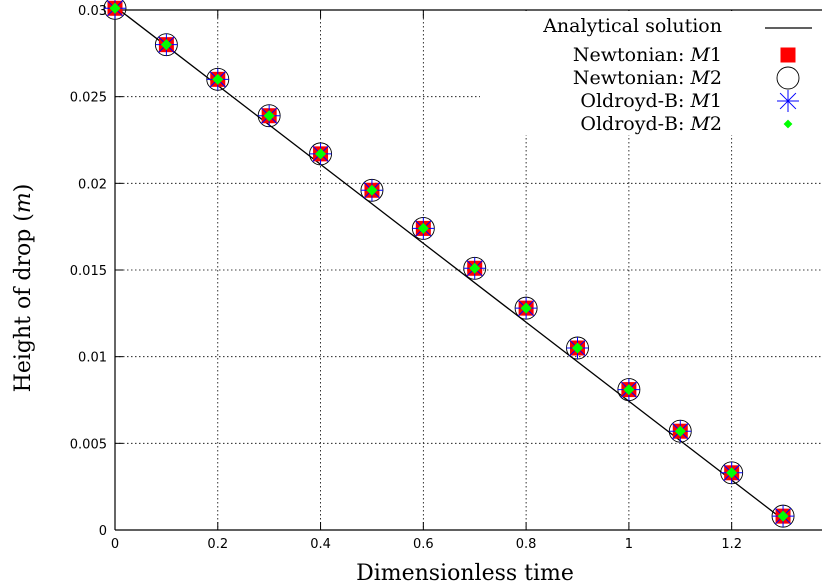 The image size is (823, 585). What do you see at coordinates (632, 26) in the screenshot?
I see `legend-label-analytical: Analytical solution` at bounding box center [632, 26].